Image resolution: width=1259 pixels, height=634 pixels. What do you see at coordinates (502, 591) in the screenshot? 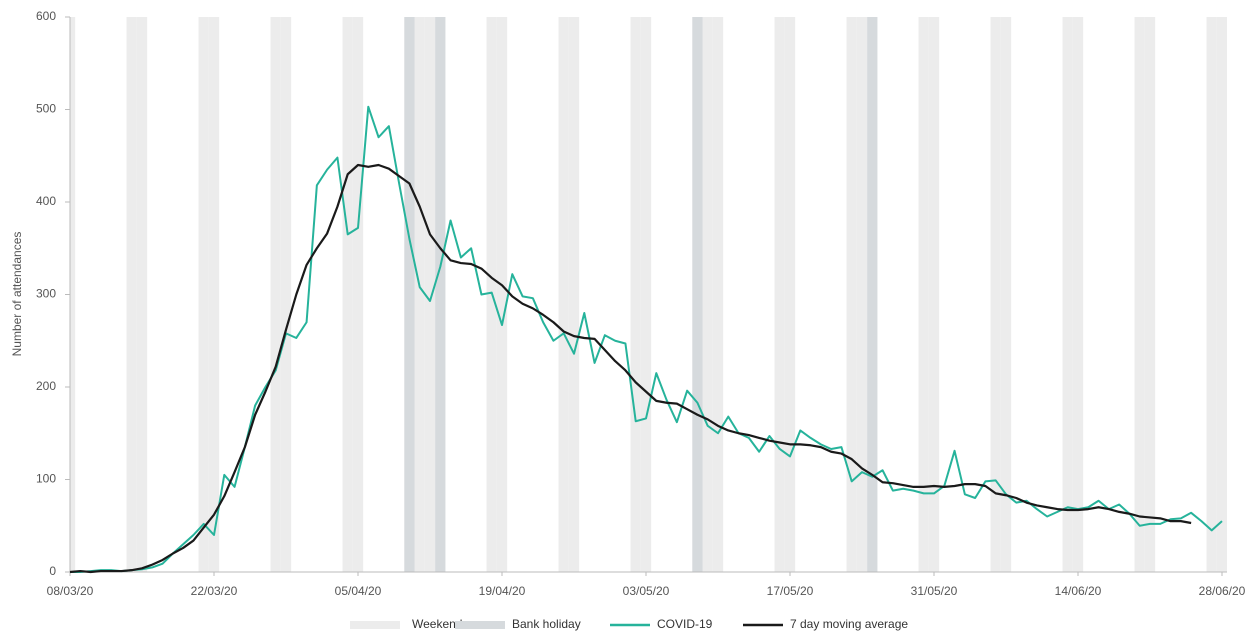
I see `x-tick-label: 19/04/20` at bounding box center [502, 591].